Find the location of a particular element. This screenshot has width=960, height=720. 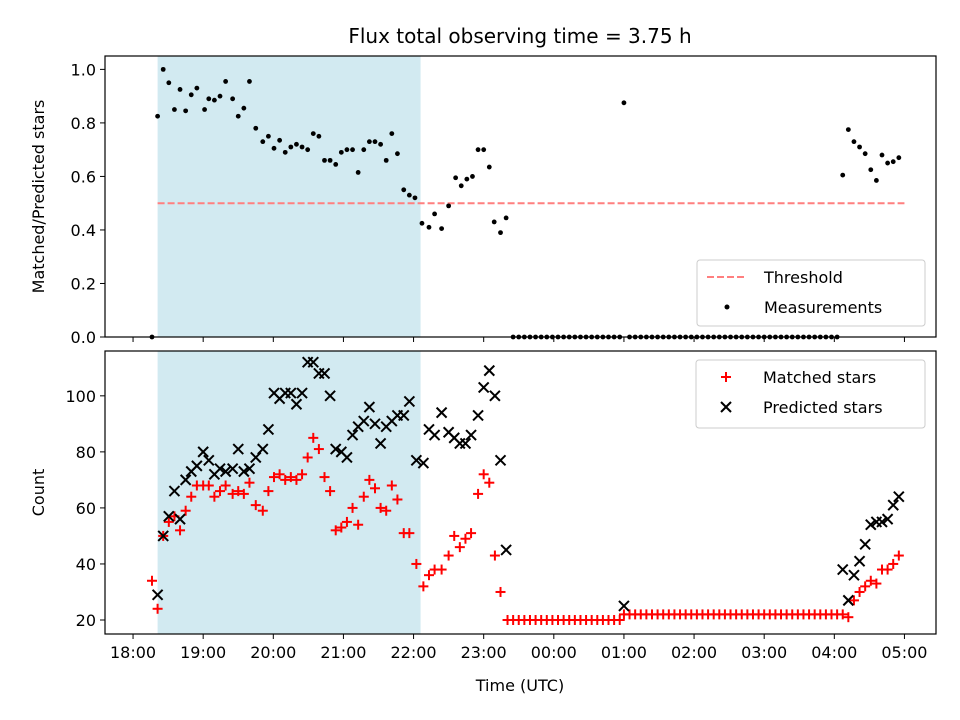

x-tick-label: 05:00 is located at coordinates (904, 652).